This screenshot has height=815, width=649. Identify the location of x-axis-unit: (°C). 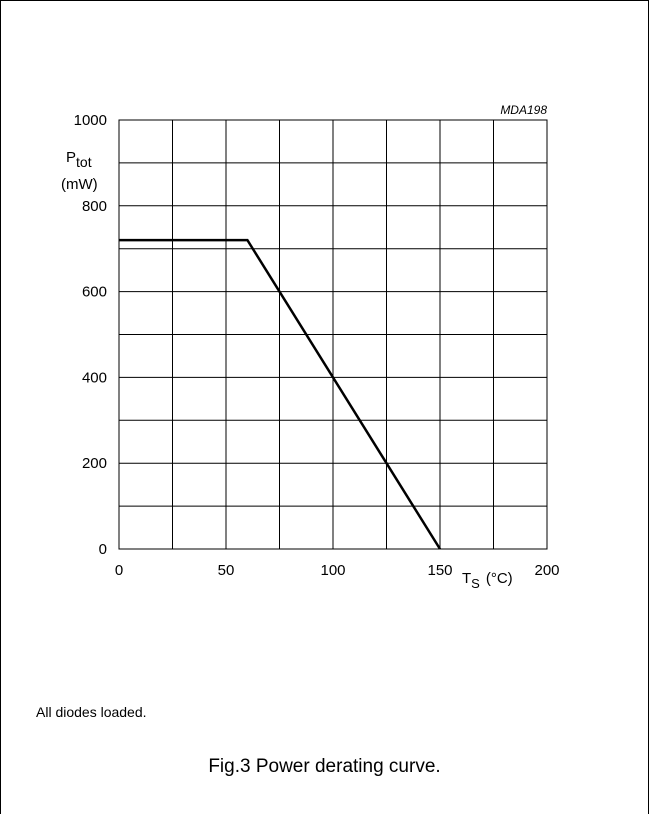
(499, 578).